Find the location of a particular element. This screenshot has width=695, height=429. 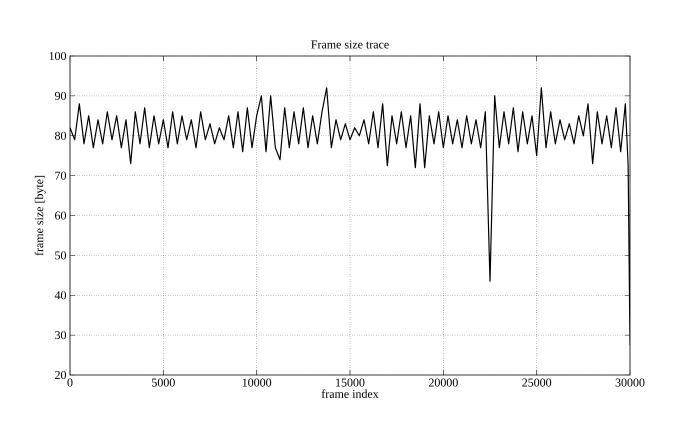

x-tick-label: 20000 is located at coordinates (443, 382).